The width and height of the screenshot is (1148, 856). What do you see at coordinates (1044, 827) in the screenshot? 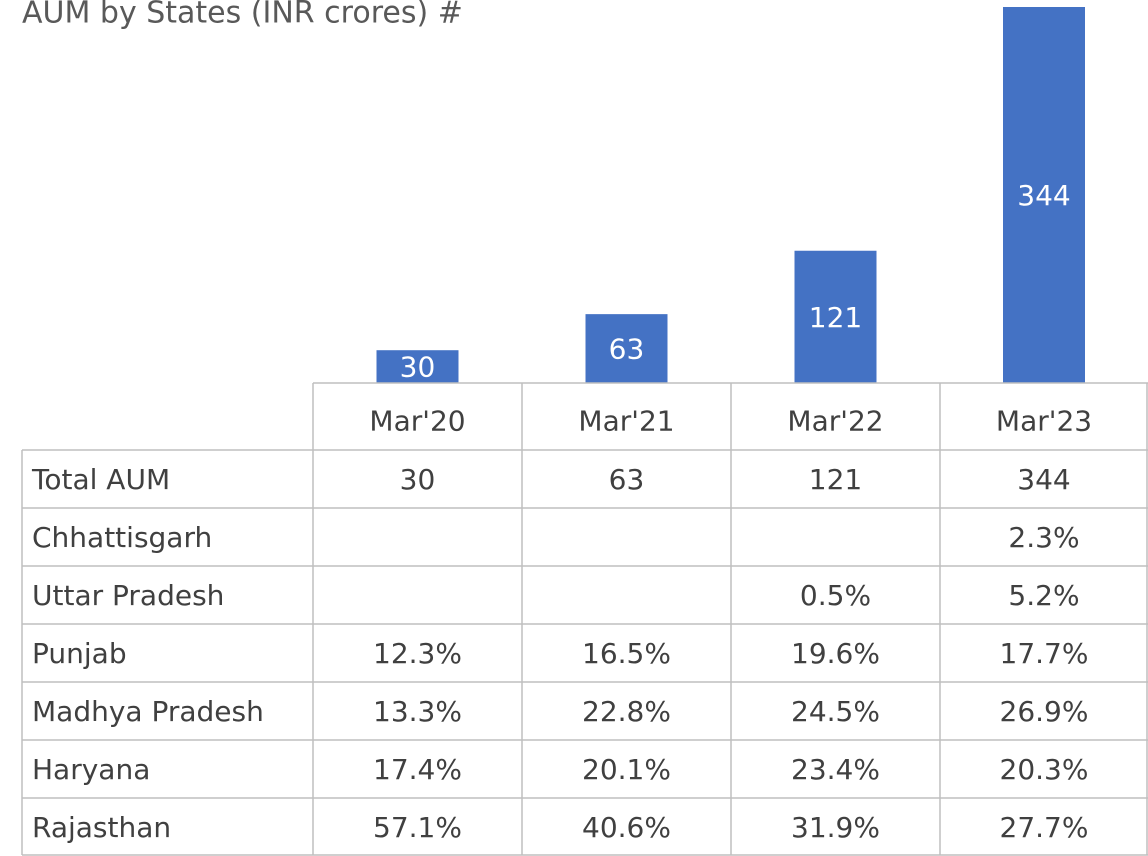
I see `table-cell: 27.7%` at bounding box center [1044, 827].